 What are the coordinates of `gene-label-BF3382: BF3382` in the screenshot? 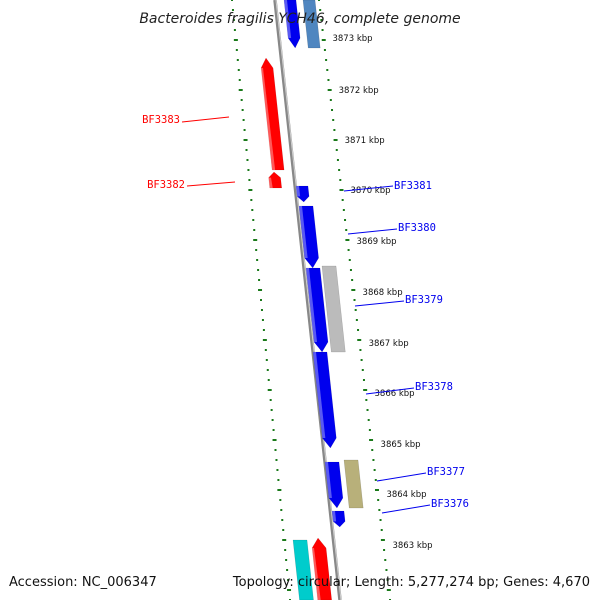 It's located at (166, 185).